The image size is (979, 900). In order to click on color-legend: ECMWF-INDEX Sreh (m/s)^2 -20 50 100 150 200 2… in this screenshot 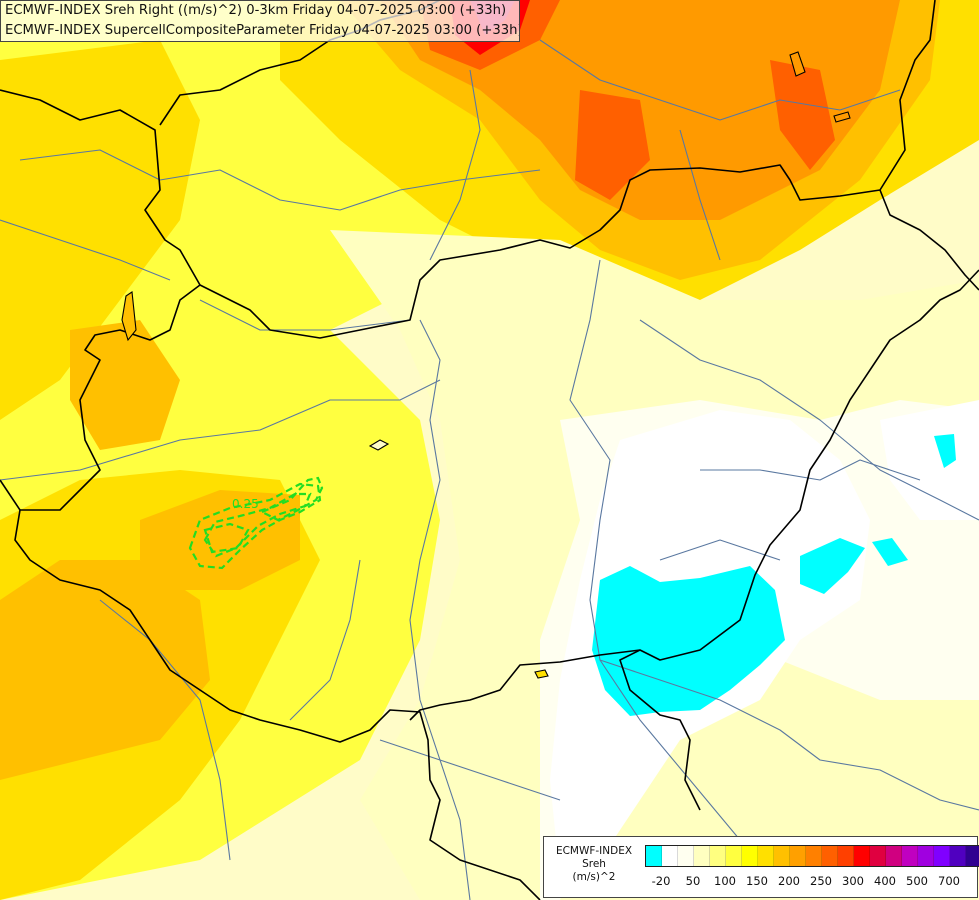, I will do `click(761, 867)`.